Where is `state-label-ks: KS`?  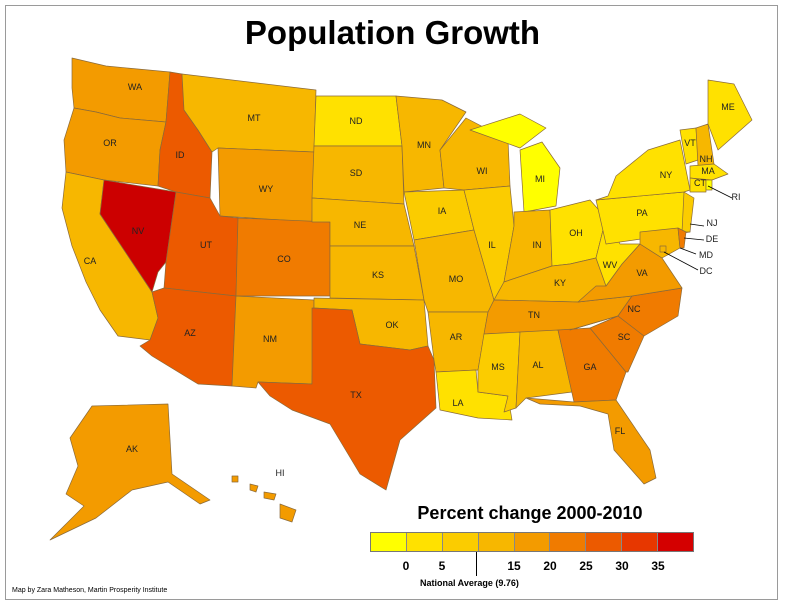 state-label-ks: KS is located at coordinates (378, 275).